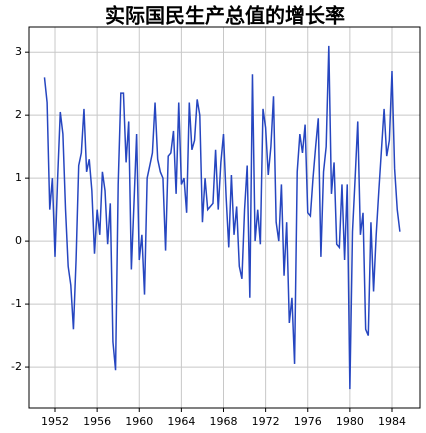 This screenshot has width=426, height=433. Describe the element at coordinates (16, 366) in the screenshot. I see `y-tick-label: -2` at that location.